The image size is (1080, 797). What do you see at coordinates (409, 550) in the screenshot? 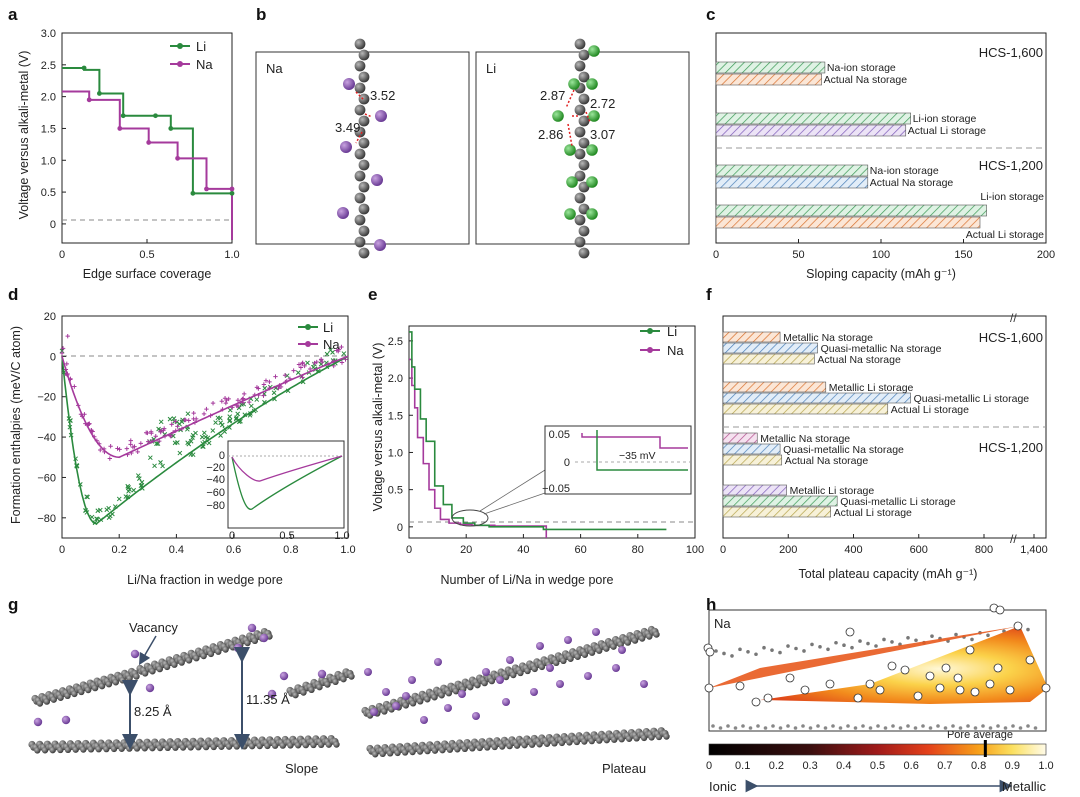
I see `x-tick-label: 0` at bounding box center [409, 550].